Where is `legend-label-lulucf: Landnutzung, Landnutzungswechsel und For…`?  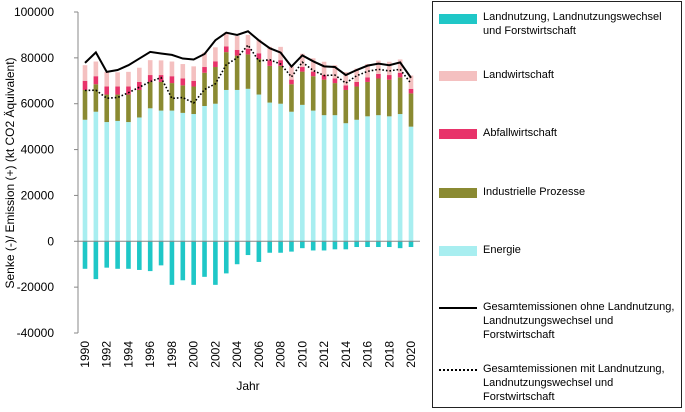
legend-label-lulucf: Landnutzung, Landnutzungswechsel und For… is located at coordinates (572, 24).